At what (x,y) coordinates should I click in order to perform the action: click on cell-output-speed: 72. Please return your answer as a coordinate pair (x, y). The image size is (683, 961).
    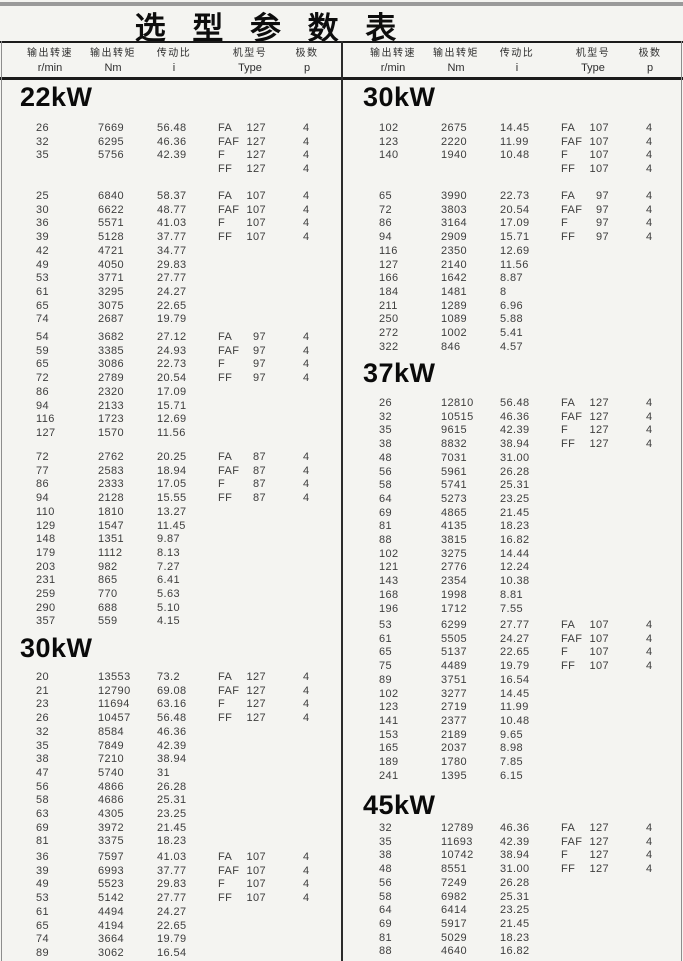
    Looking at the image, I should click on (386, 209).